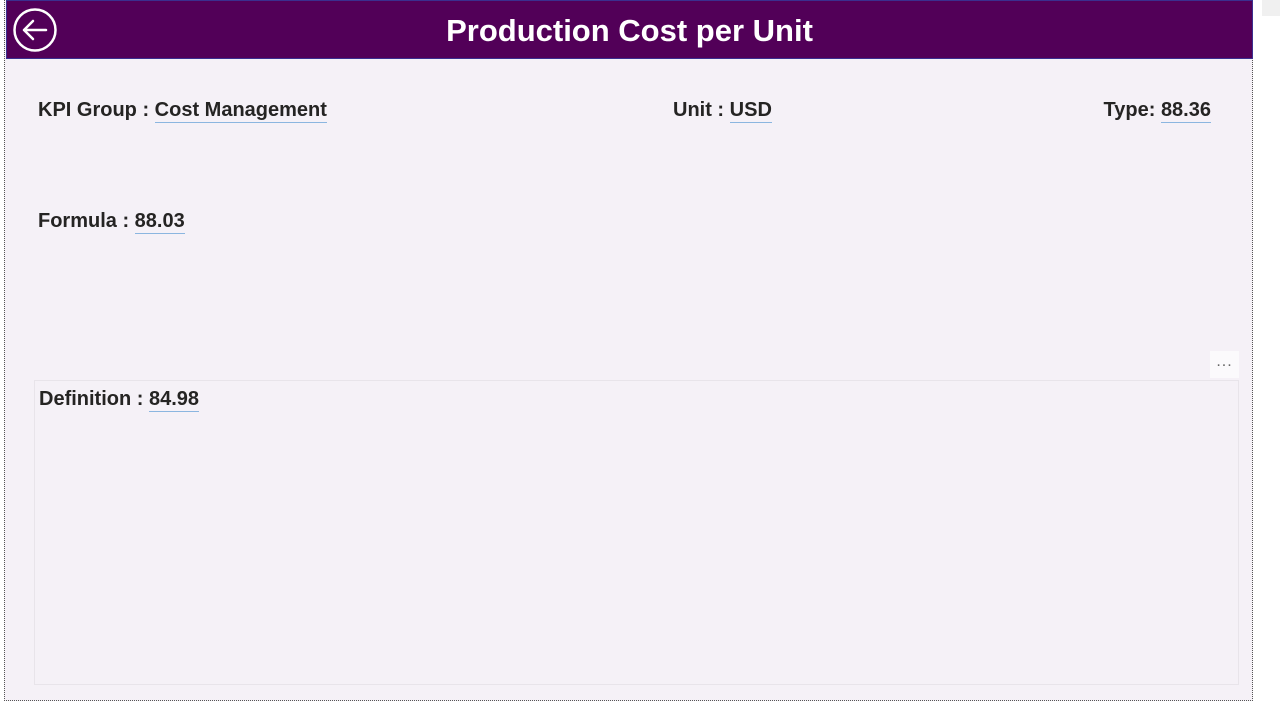 The image size is (1280, 708). I want to click on definition-value: 84.98, so click(174, 400).